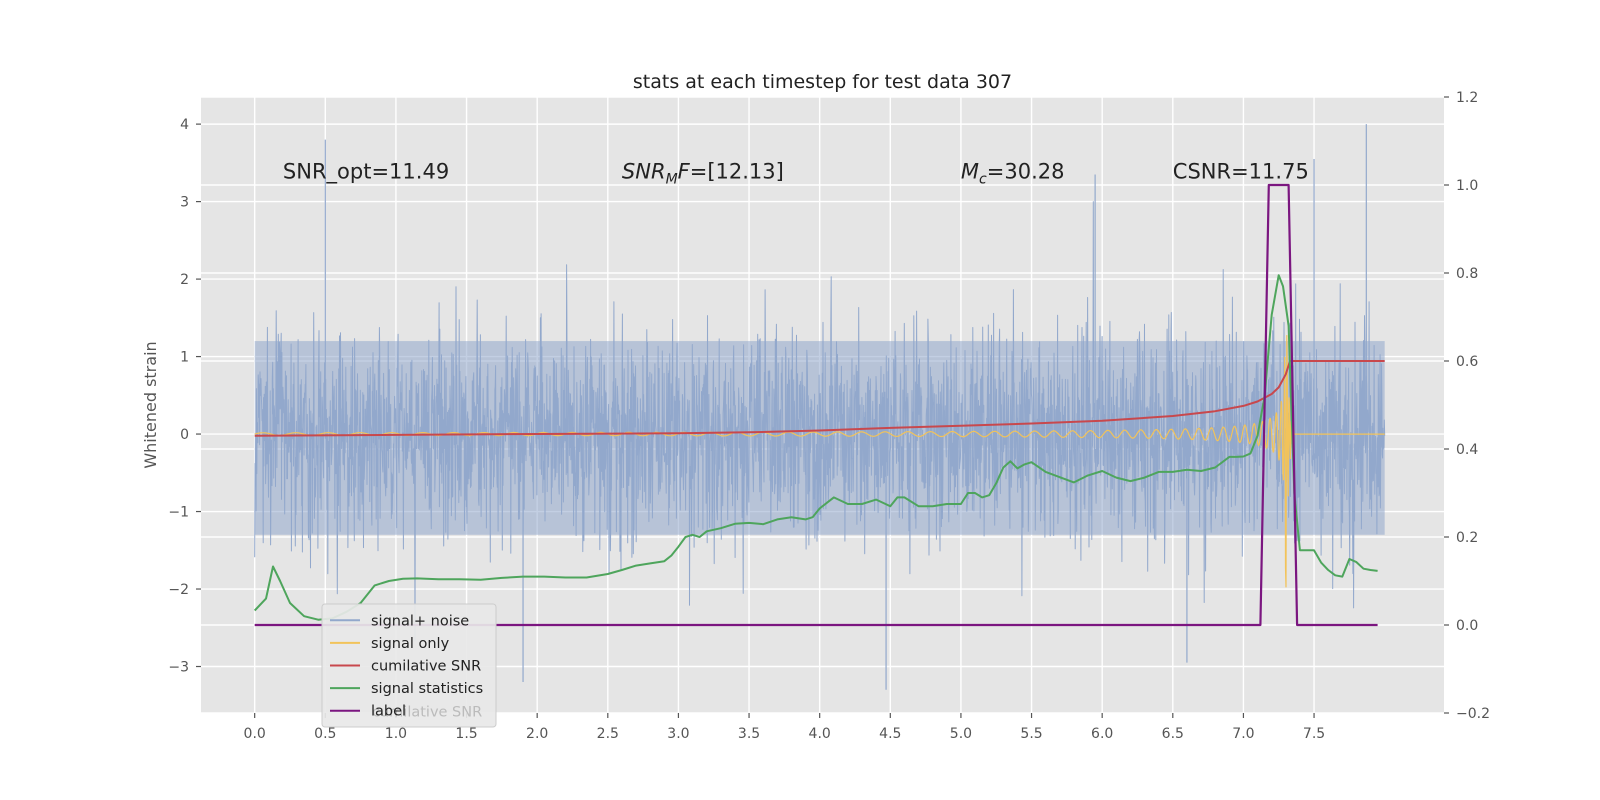 This screenshot has width=1600, height=800. Describe the element at coordinates (822, 82) in the screenshot. I see `chart-title: stats at each timestep for test data 307` at that location.